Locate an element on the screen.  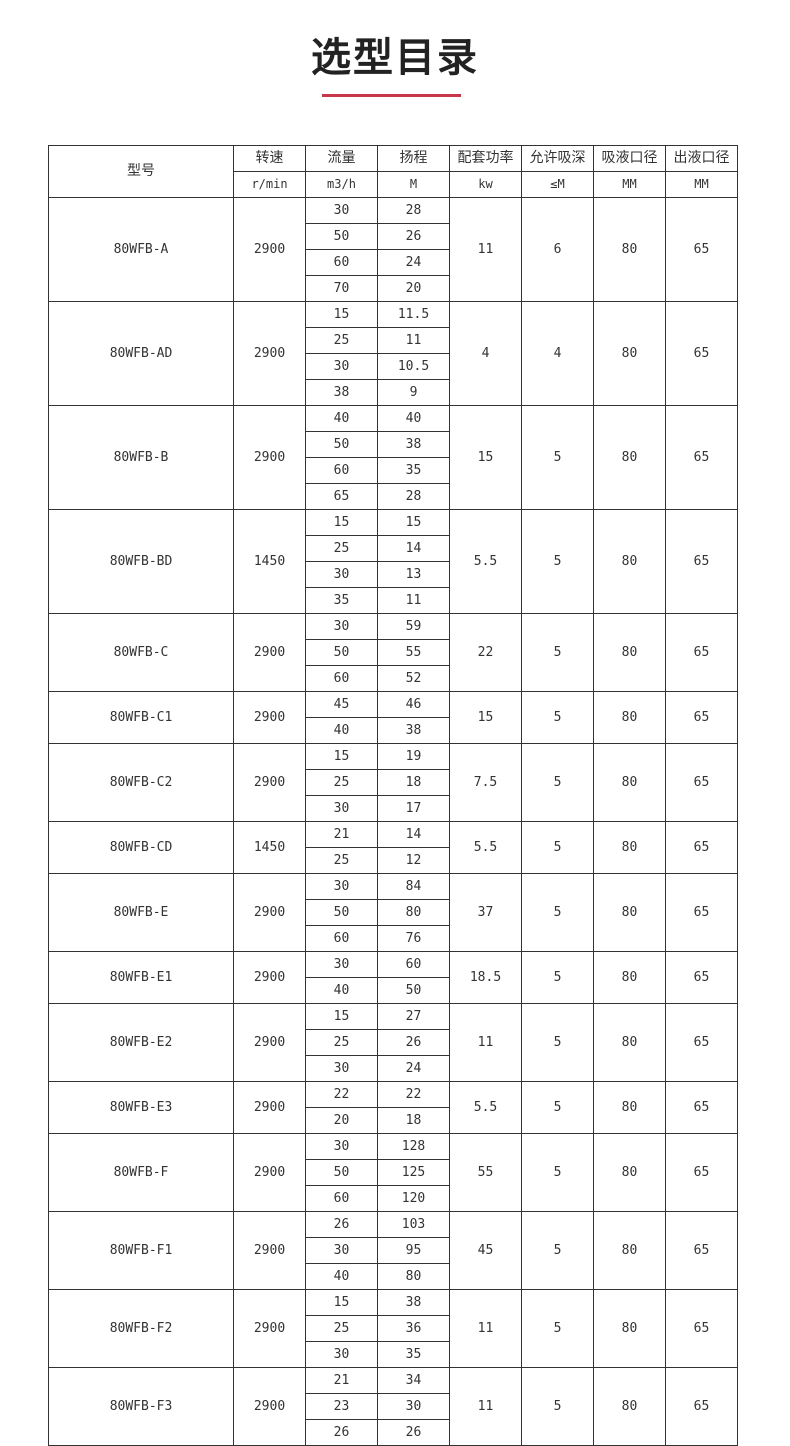
unit-suction: ≤M is located at coordinates (557, 184).